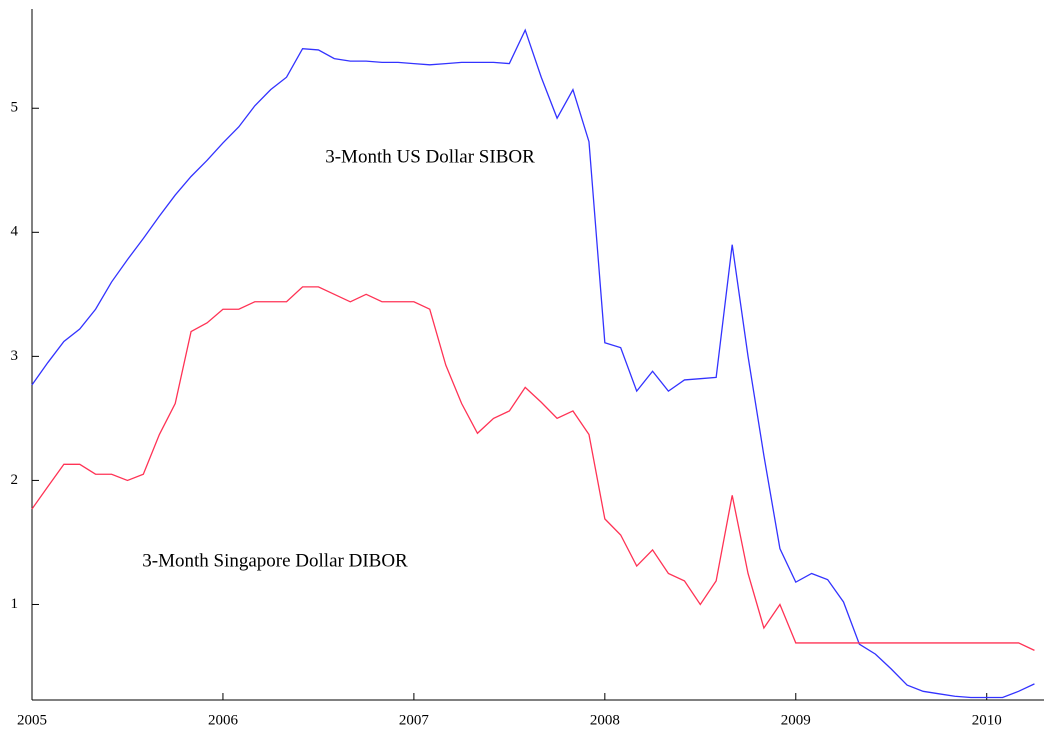  What do you see at coordinates (430, 156) in the screenshot?
I see `series-annotation: 3-Month US Dollar SIBOR` at bounding box center [430, 156].